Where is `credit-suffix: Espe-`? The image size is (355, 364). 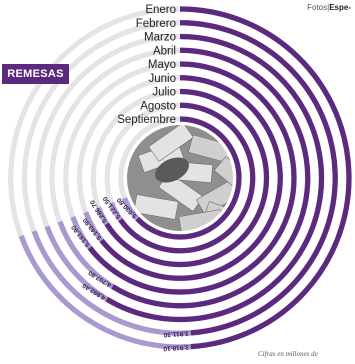 credit-suffix: Espe- is located at coordinates (340, 7).